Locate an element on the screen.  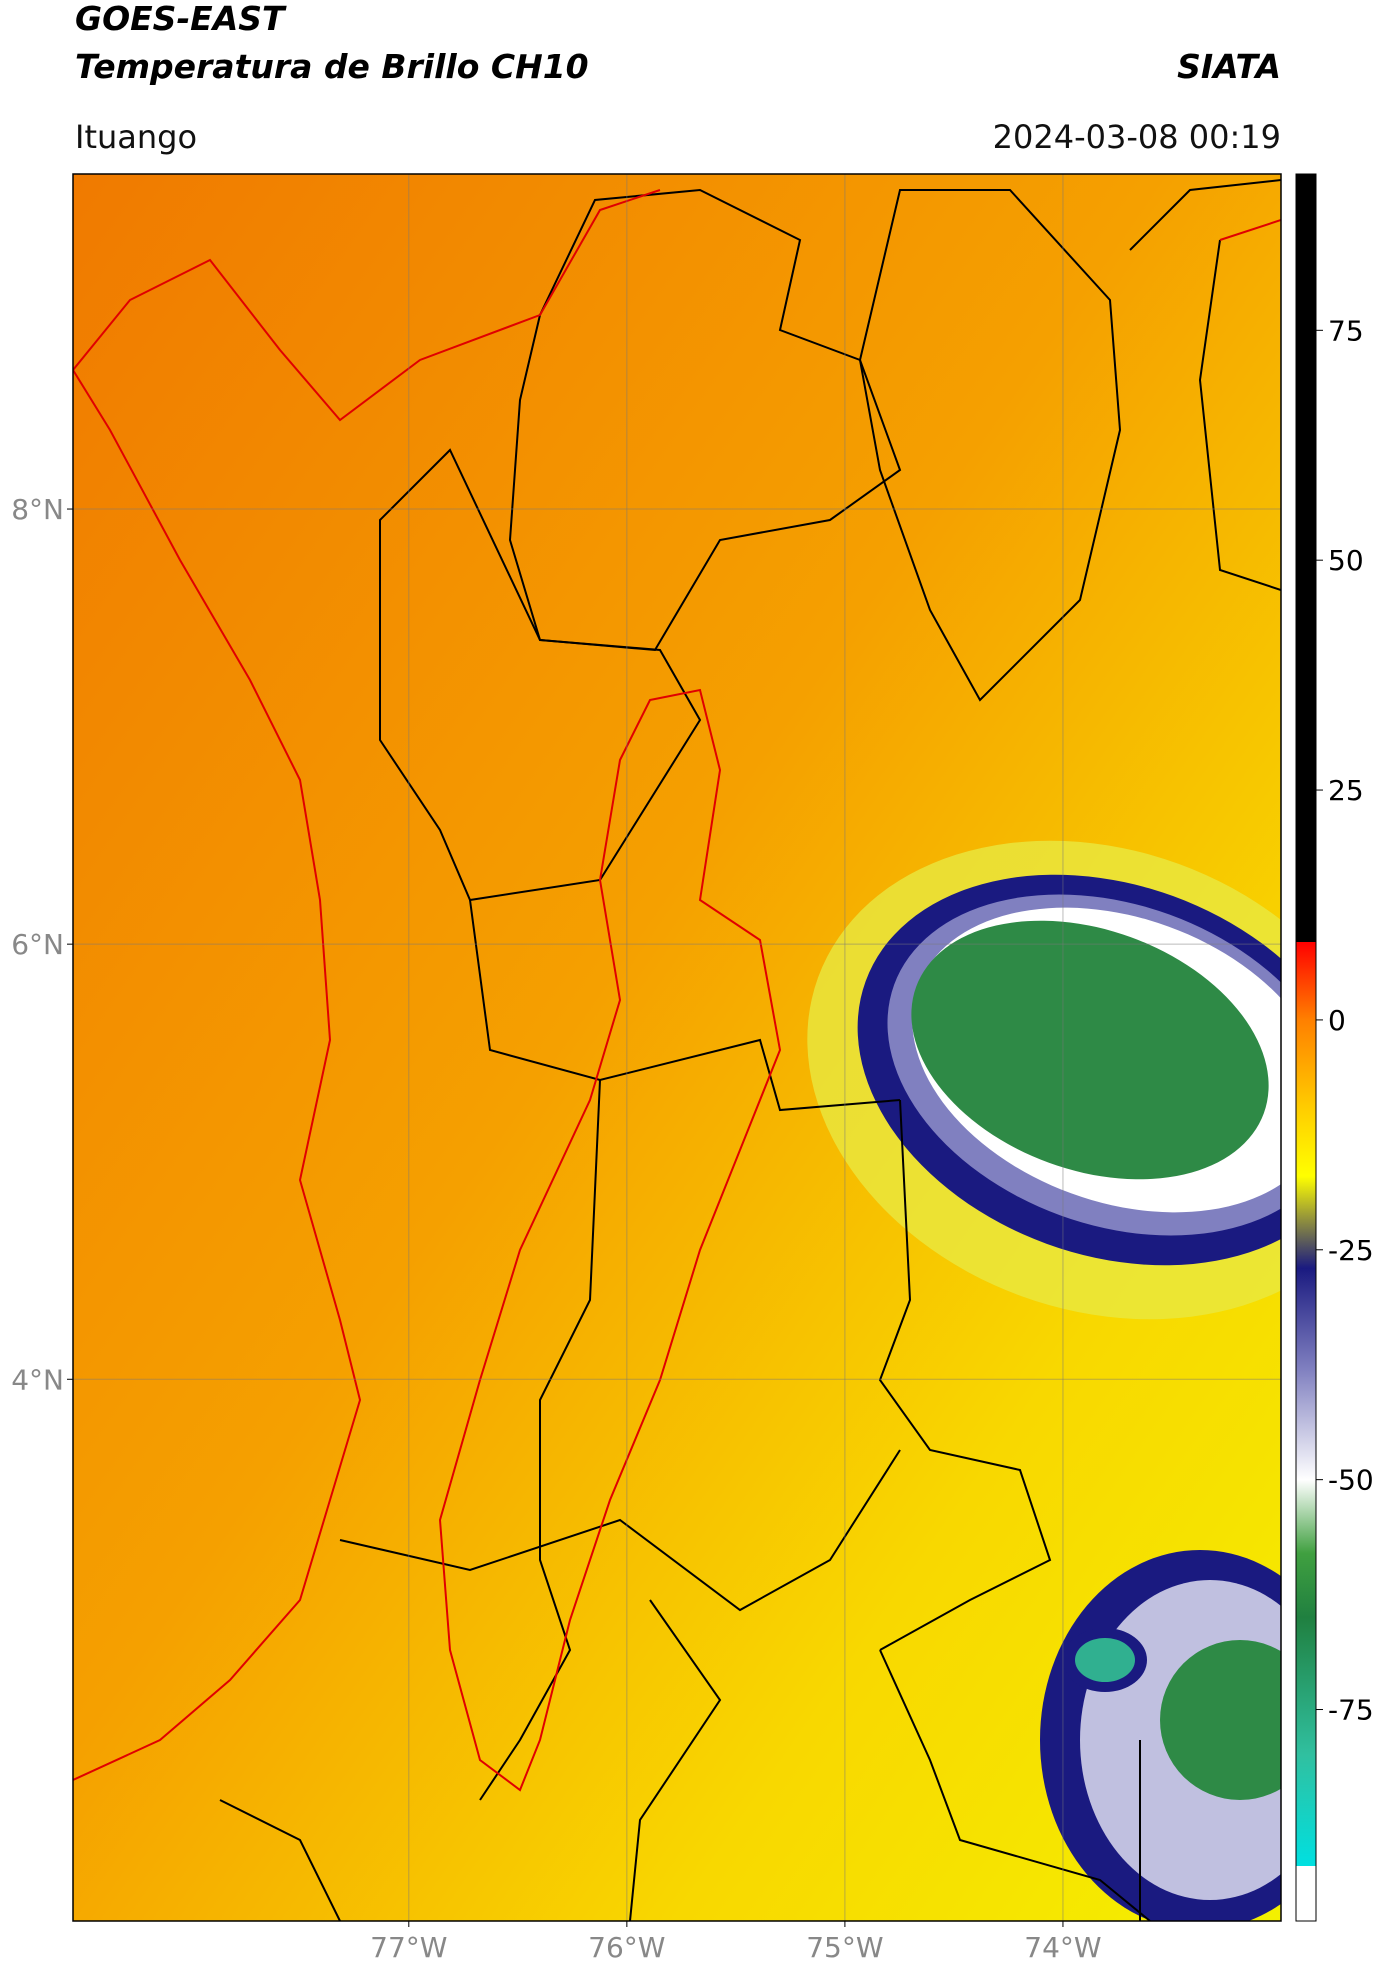
brand: SIATA is located at coordinates (1229, 66).